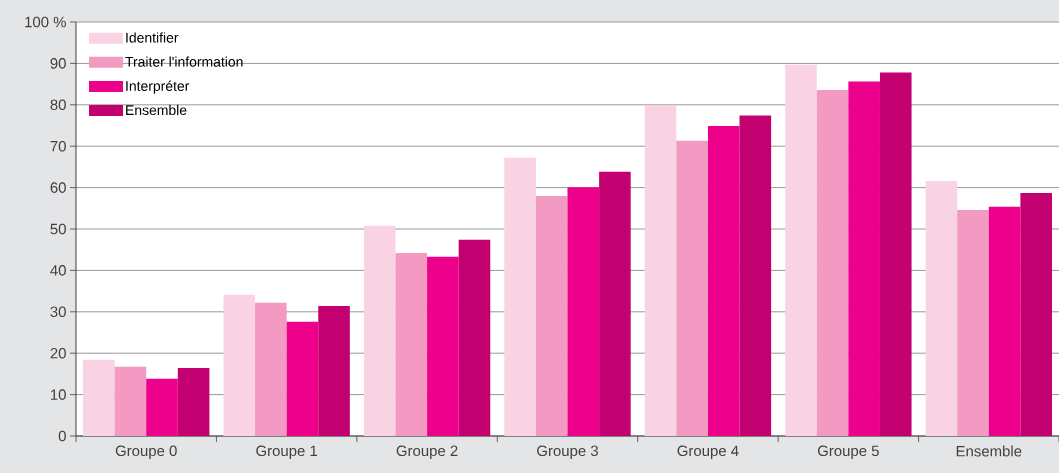 The image size is (1059, 473). What do you see at coordinates (58, 312) in the screenshot?
I see `y-tick-label: 30` at bounding box center [58, 312].